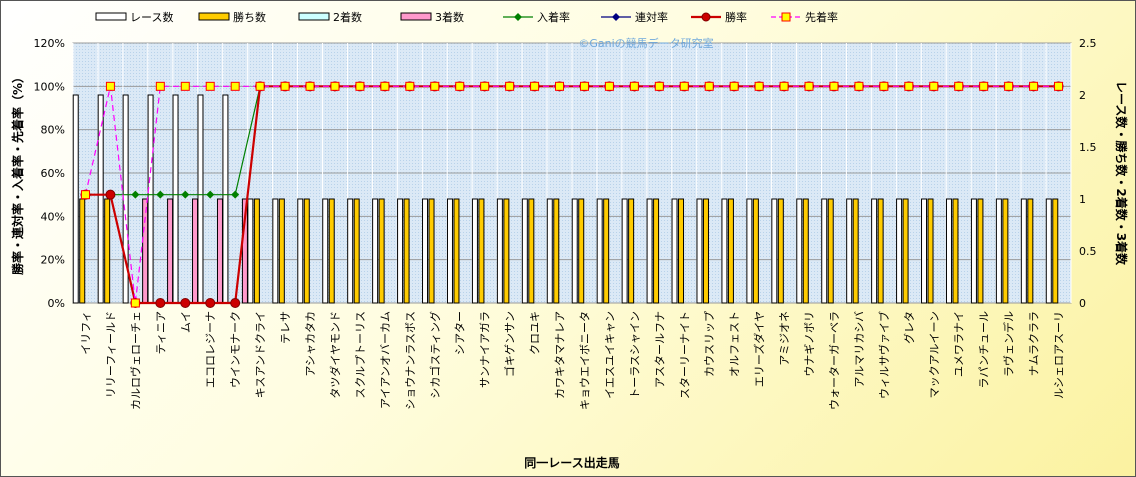 The image size is (1136, 477). What do you see at coordinates (53, 130) in the screenshot?
I see `y-tick-left: 80%` at bounding box center [53, 130].